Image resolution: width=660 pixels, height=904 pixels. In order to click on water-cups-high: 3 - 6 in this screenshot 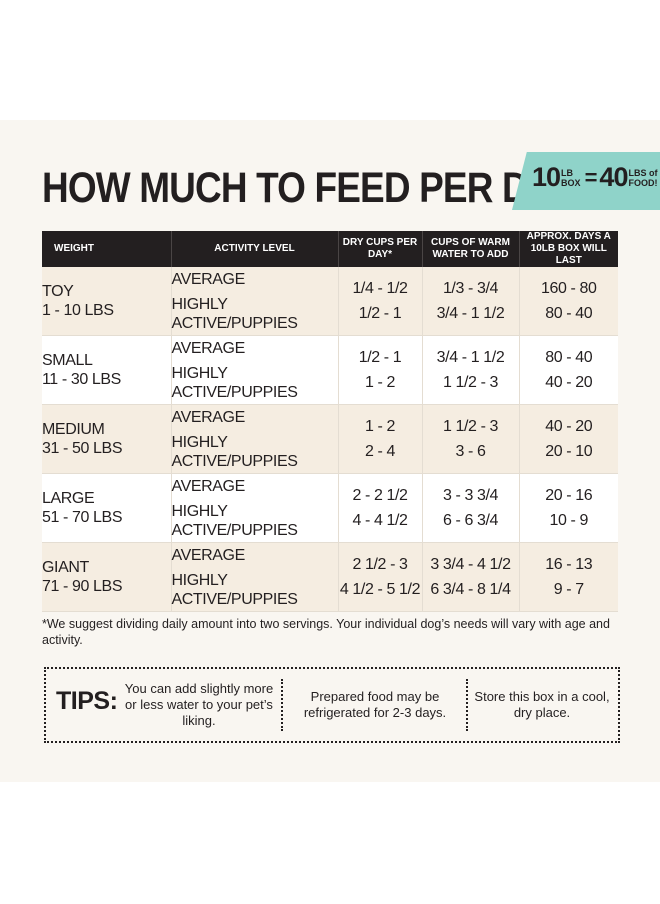, I will do `click(470, 451)`.